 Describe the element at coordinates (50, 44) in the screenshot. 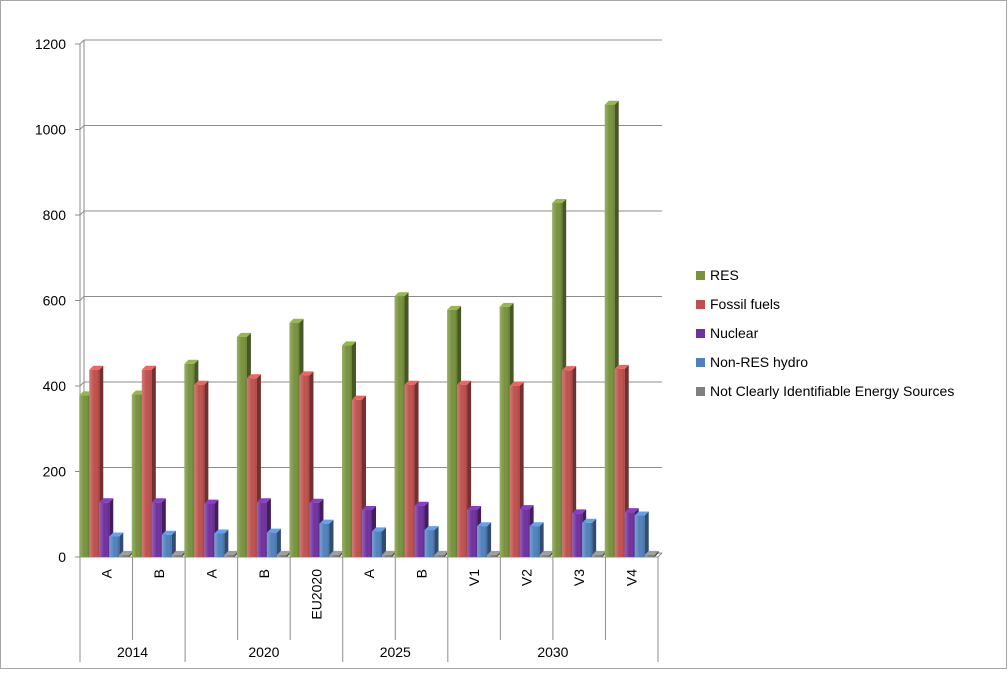

I see `y-tick-label: 1200` at that location.